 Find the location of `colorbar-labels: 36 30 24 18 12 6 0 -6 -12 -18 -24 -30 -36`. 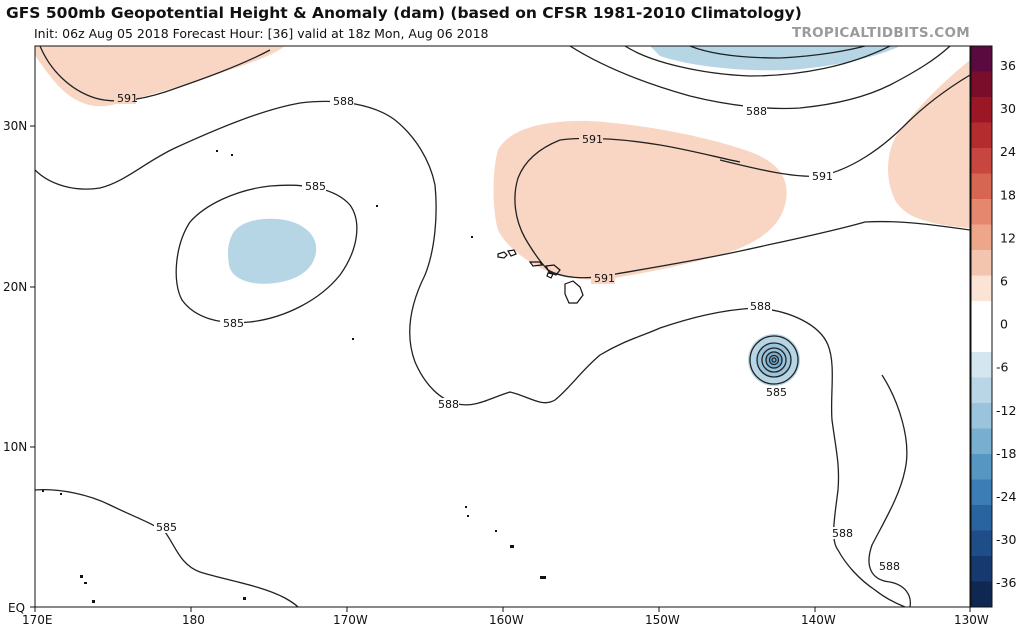

colorbar-labels: 36 30 24 18 12 6 0 -6 -12 -18 -24 -30 -36 is located at coordinates (1006, 324).